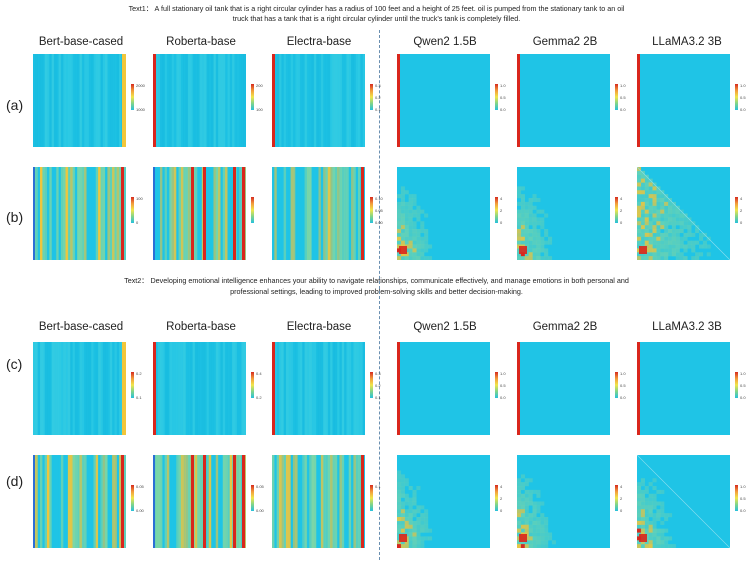  I want to click on colorbar-tick-label: 4, so click(501, 198).